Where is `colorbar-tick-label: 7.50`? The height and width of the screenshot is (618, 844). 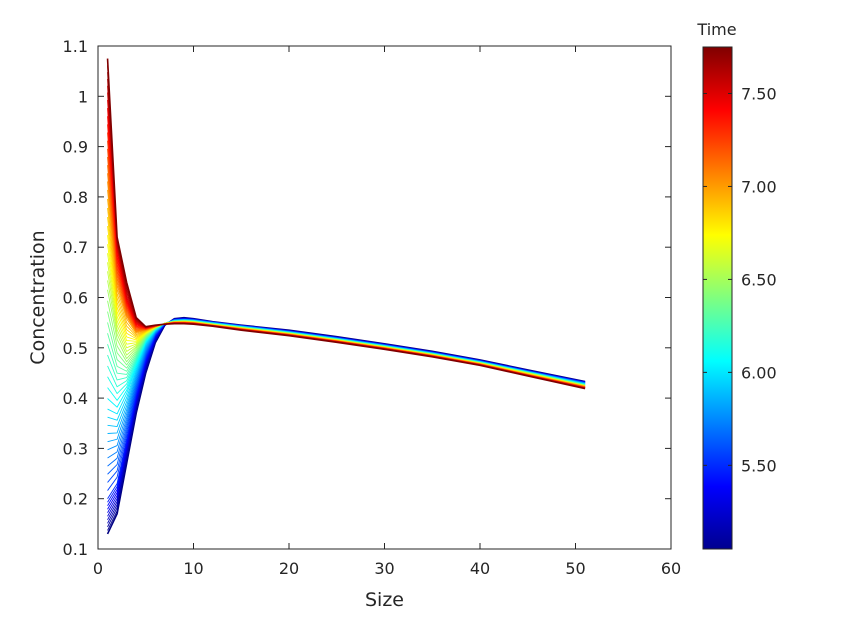
colorbar-tick-label: 7.50 is located at coordinates (759, 93).